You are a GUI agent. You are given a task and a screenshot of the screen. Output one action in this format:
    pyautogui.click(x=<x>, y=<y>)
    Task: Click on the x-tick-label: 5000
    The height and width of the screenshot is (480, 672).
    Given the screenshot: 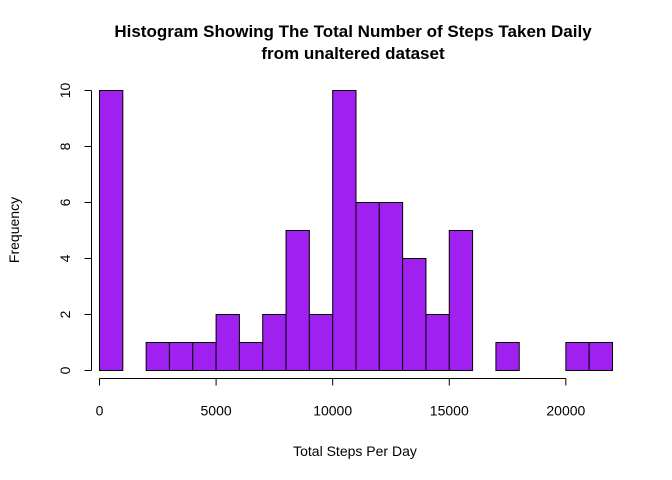 What is the action you would take?
    pyautogui.click(x=216, y=411)
    